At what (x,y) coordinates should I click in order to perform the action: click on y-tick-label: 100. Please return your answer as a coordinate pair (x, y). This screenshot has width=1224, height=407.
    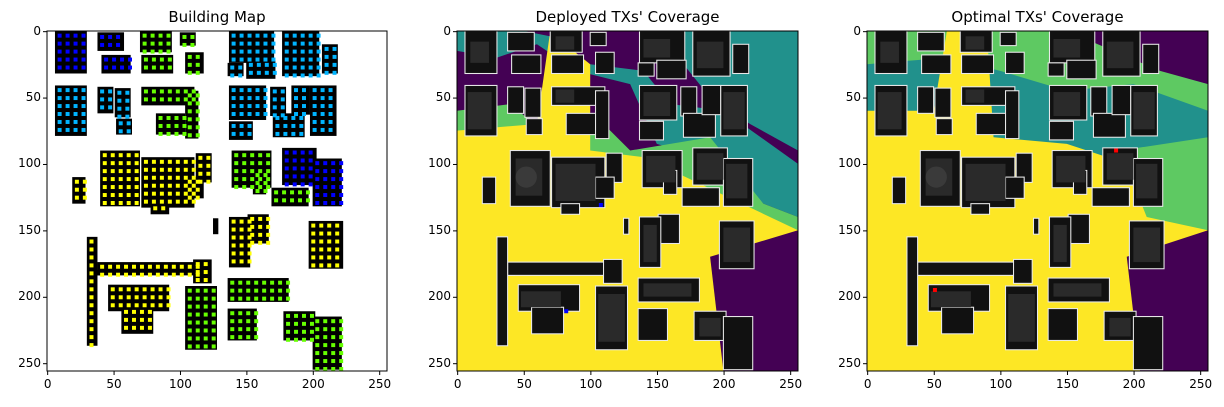
    Looking at the image, I should click on (29, 163).